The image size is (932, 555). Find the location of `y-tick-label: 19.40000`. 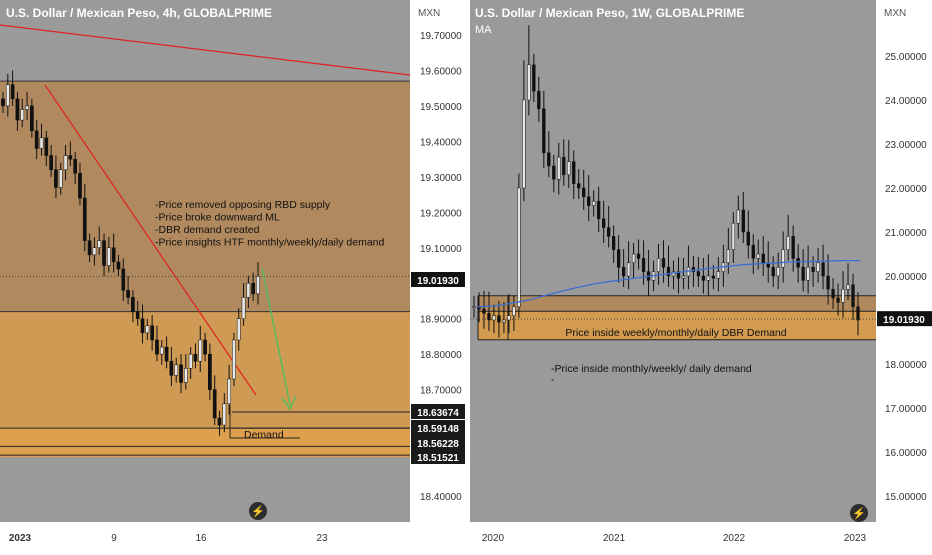

y-tick-label: 19.40000 is located at coordinates (441, 142).